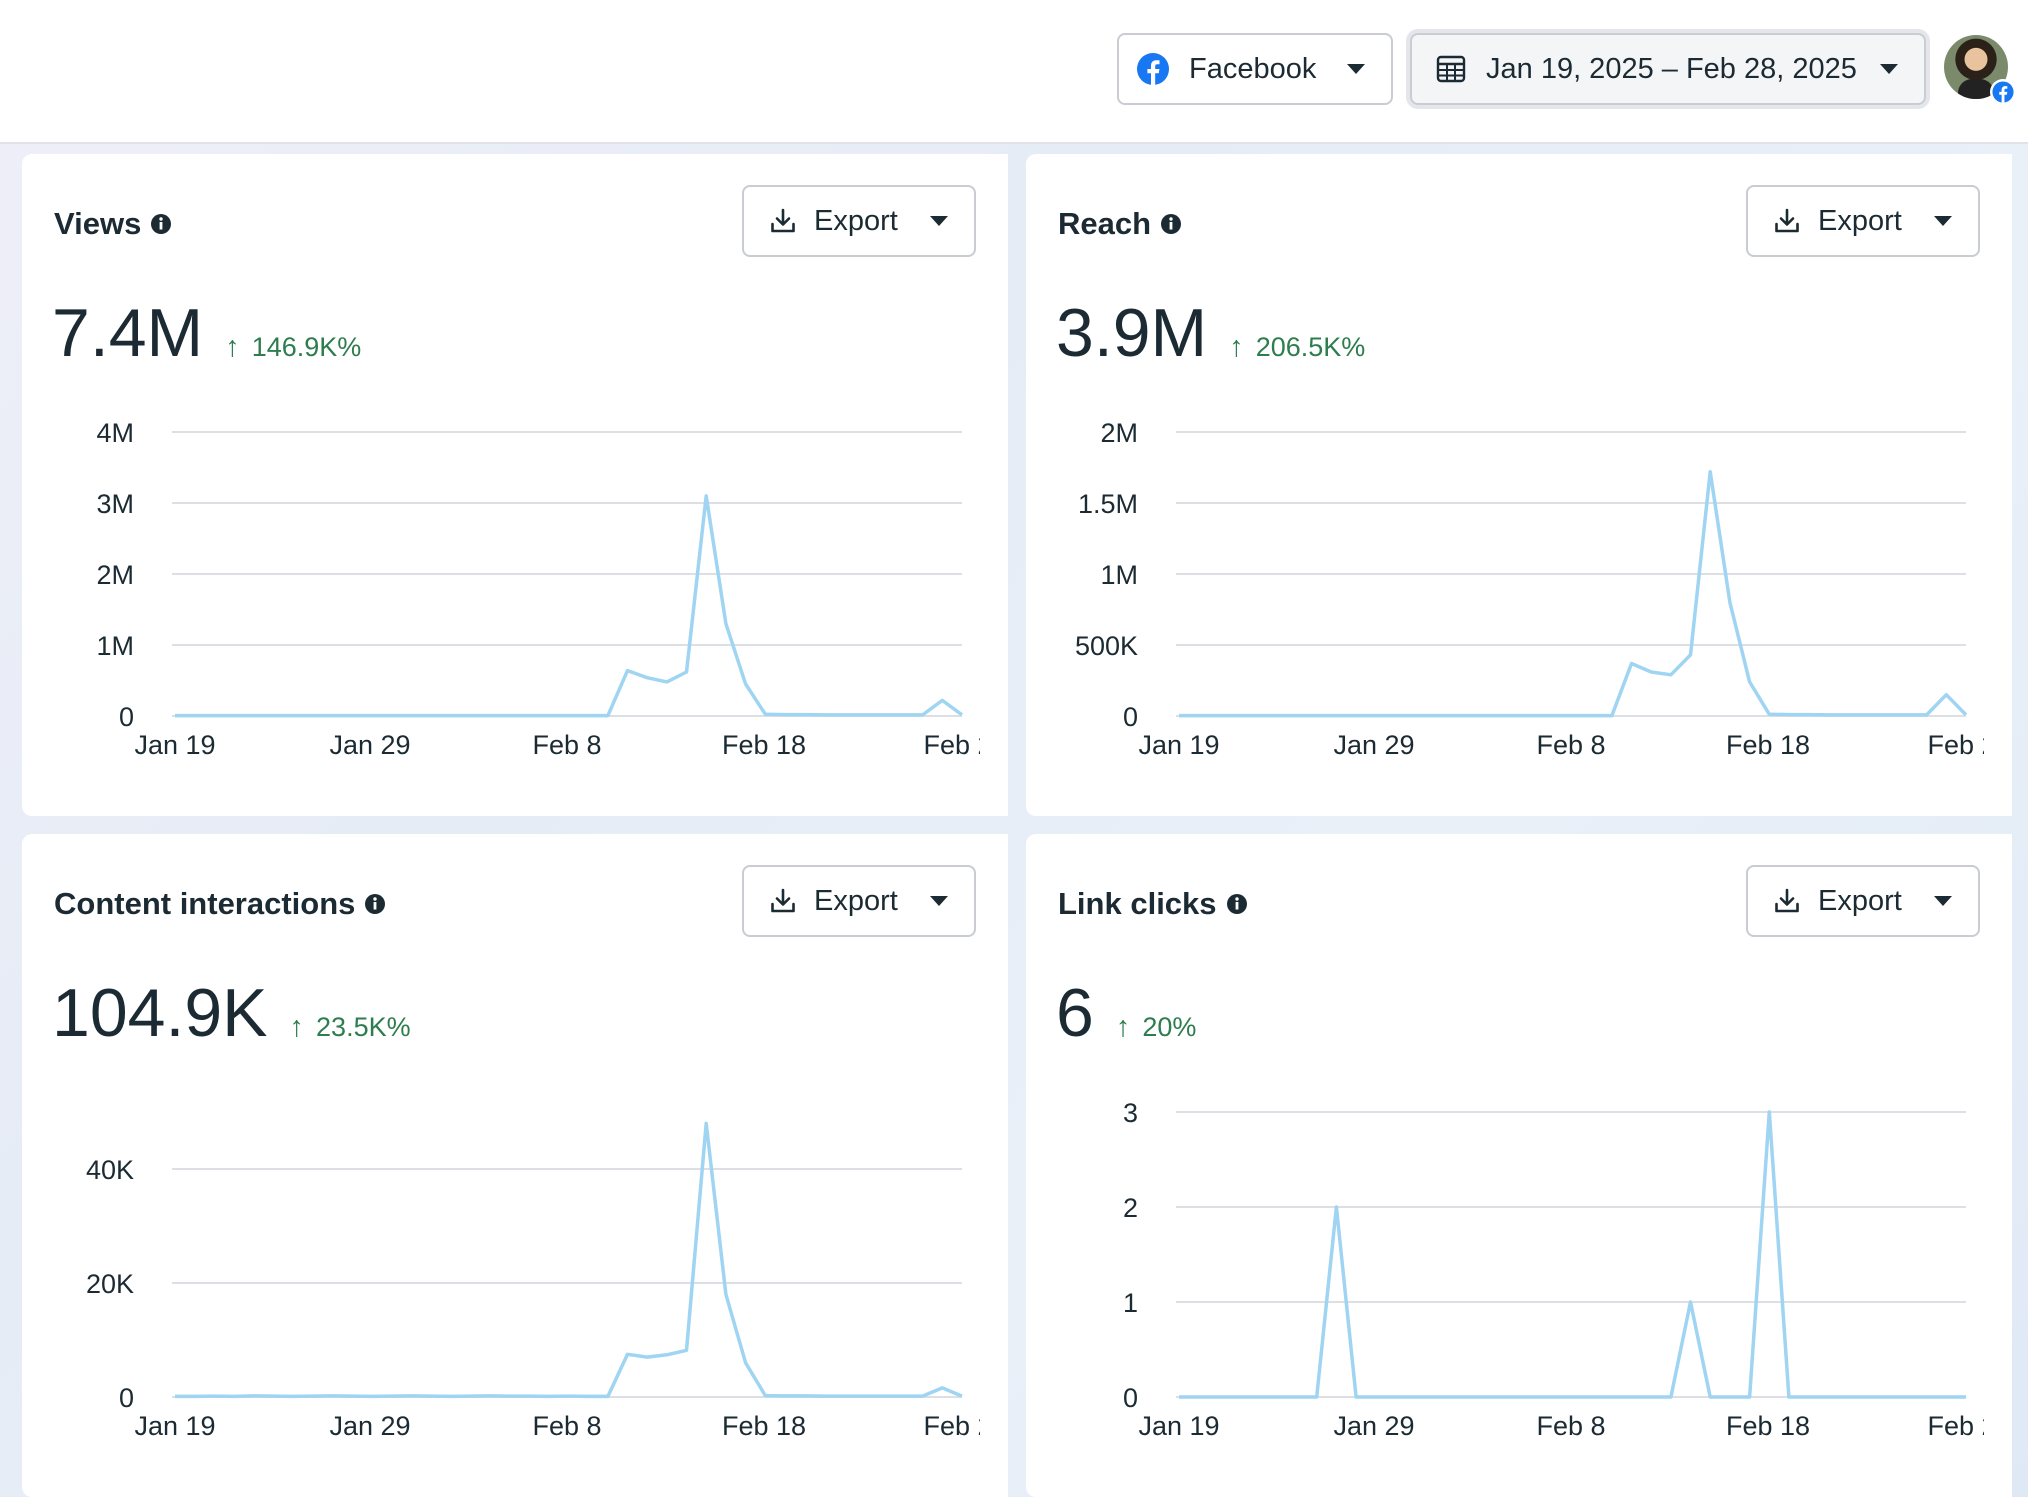 This screenshot has height=1497, width=2028. I want to click on calendar-icon, so click(1451, 69).